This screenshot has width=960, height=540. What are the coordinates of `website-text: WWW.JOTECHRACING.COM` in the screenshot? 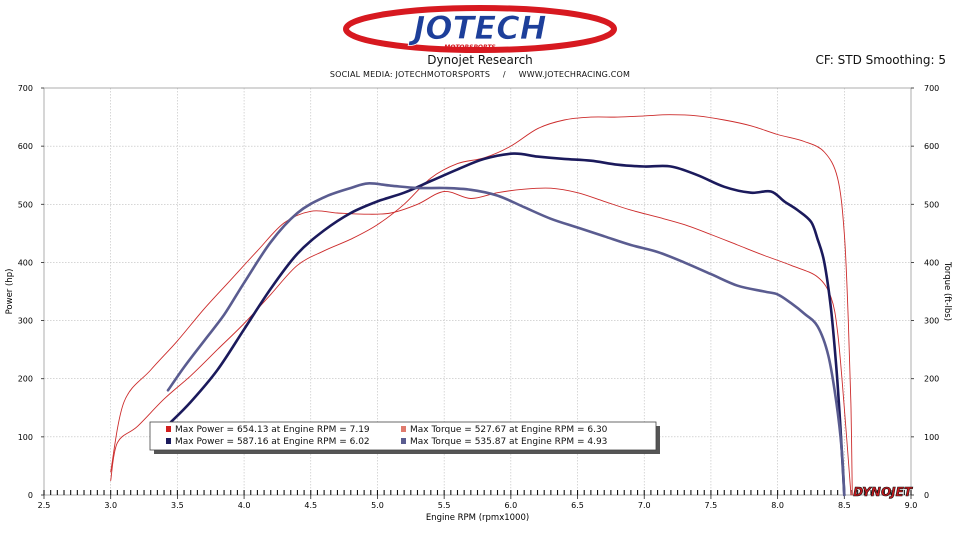 It's located at (574, 74).